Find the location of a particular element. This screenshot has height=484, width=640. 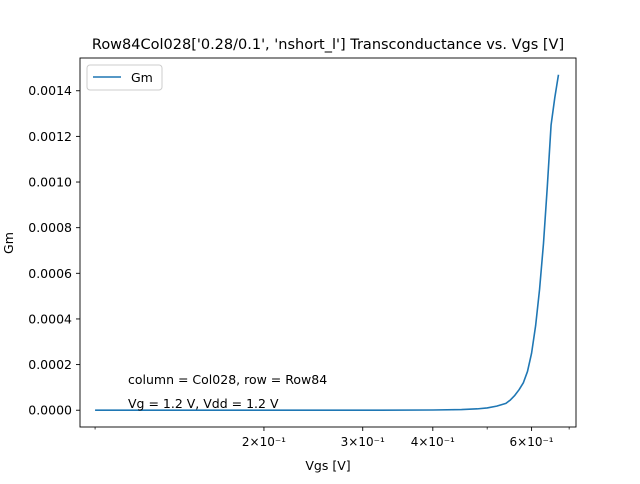

y-tick-label: 0.0000 is located at coordinates (50, 410).